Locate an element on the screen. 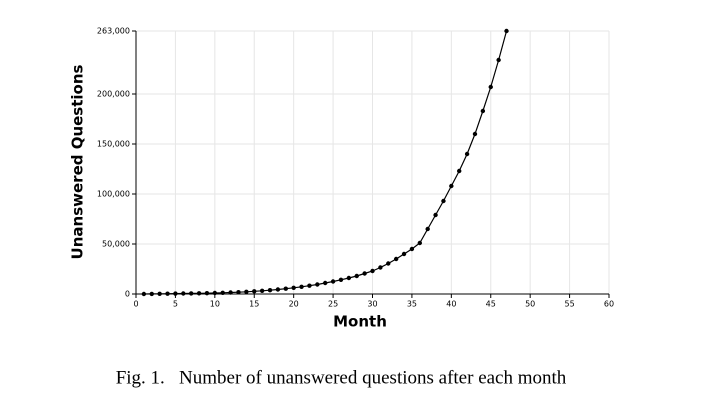 This screenshot has height=418, width=719. y-axis-label: Unanswered Questions is located at coordinates (78, 161).